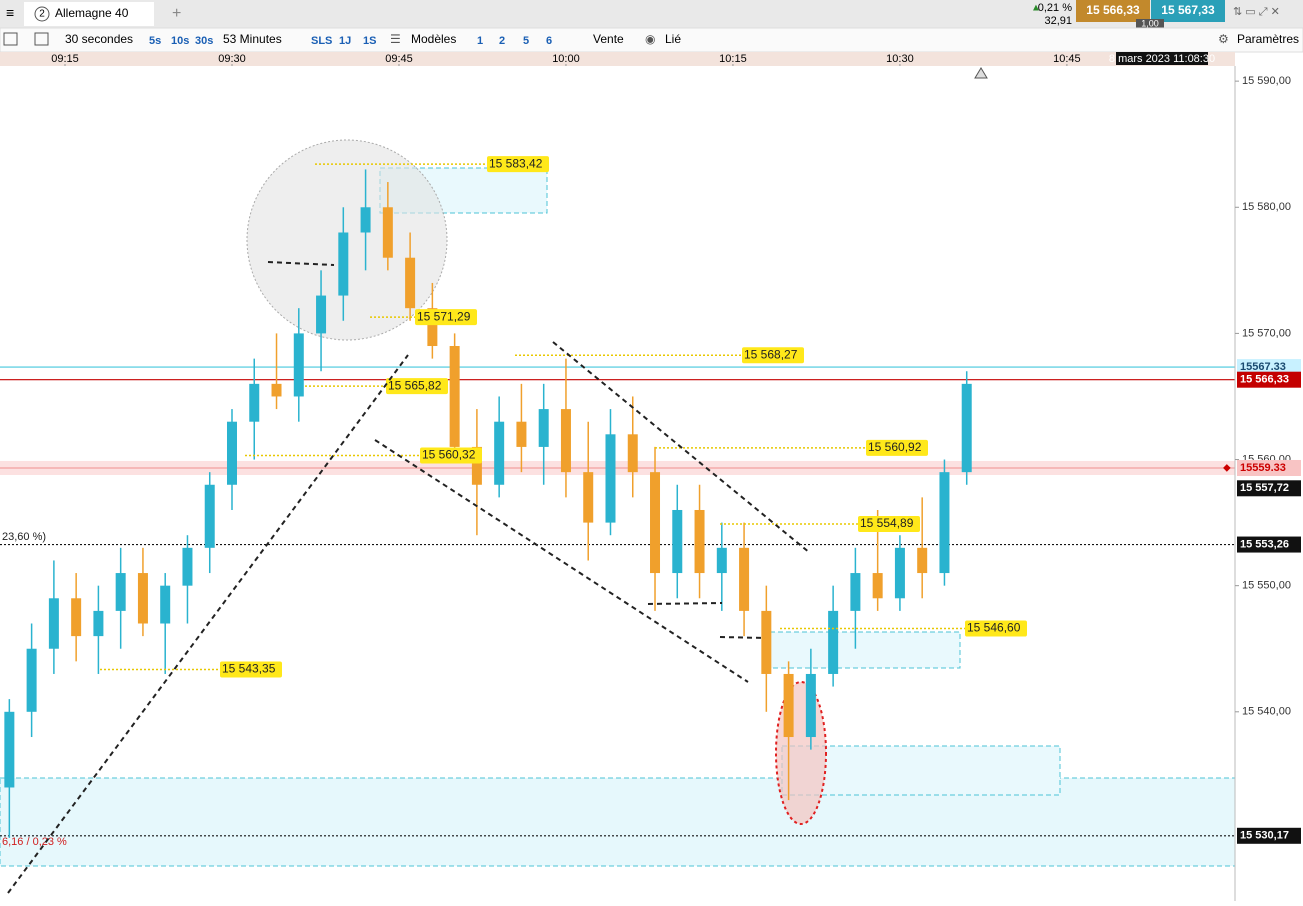 This screenshot has width=1303, height=906. I want to click on add-tab: +, so click(176, 13).